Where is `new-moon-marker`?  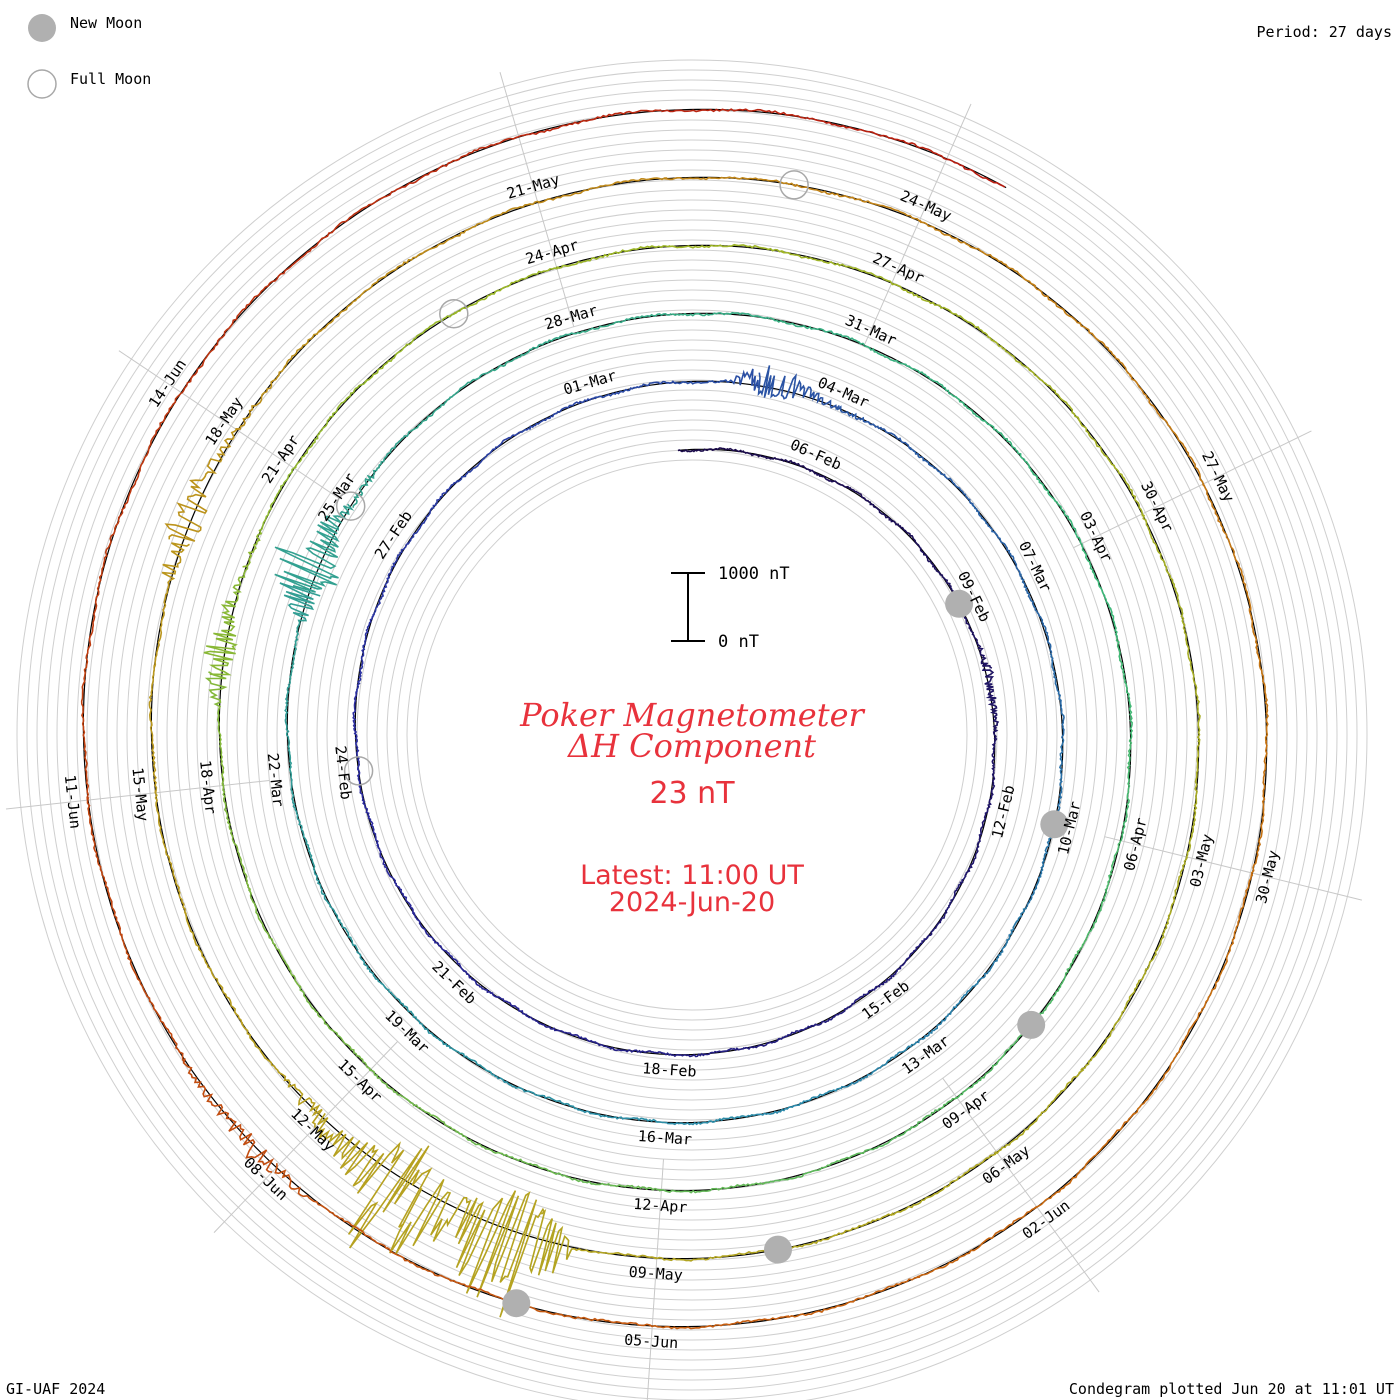 new-moon-marker is located at coordinates (516, 1303).